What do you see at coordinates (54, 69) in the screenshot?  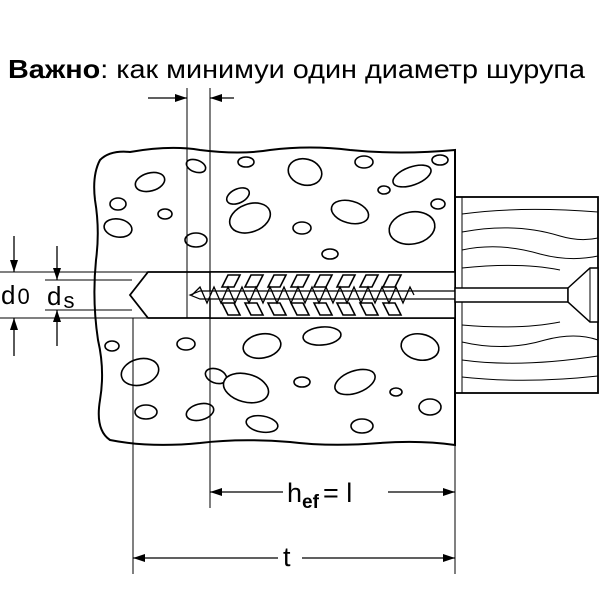 I see `title-bold: Важно` at bounding box center [54, 69].